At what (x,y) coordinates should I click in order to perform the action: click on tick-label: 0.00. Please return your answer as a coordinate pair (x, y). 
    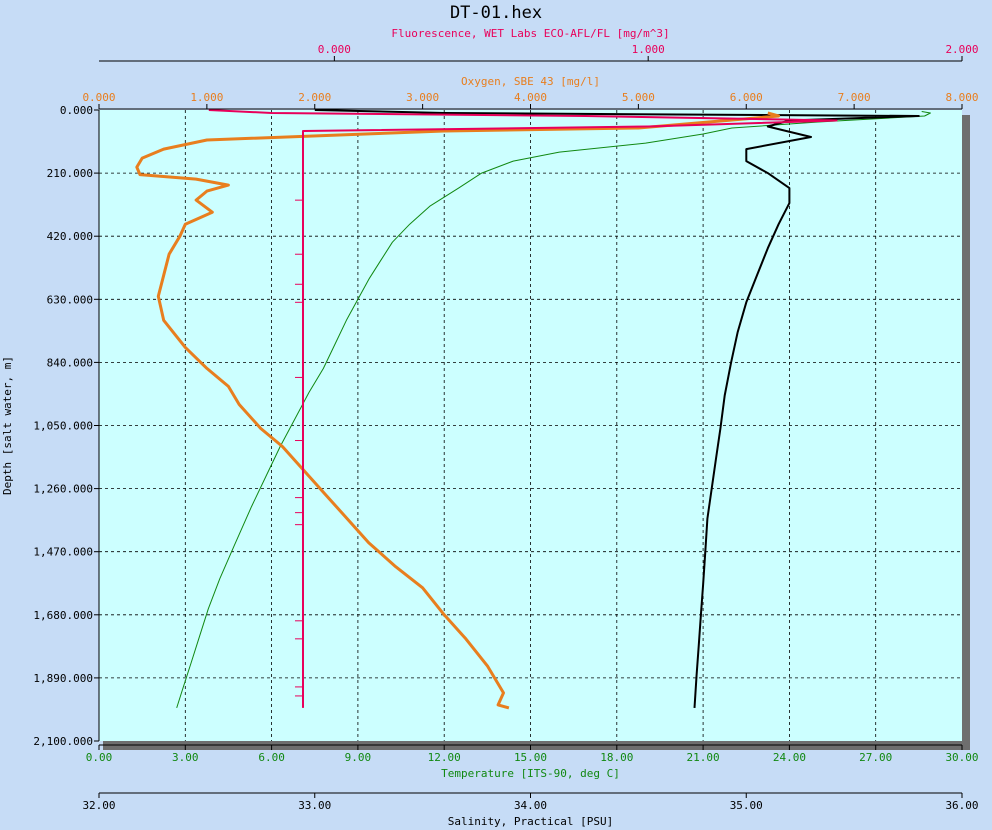
    Looking at the image, I should click on (99, 757).